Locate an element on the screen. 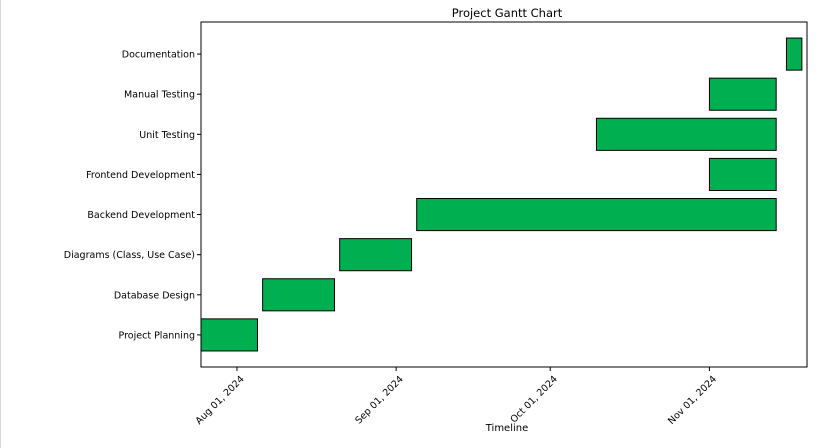 This screenshot has height=448, width=818. y-tick-label: Database Design is located at coordinates (154, 295).